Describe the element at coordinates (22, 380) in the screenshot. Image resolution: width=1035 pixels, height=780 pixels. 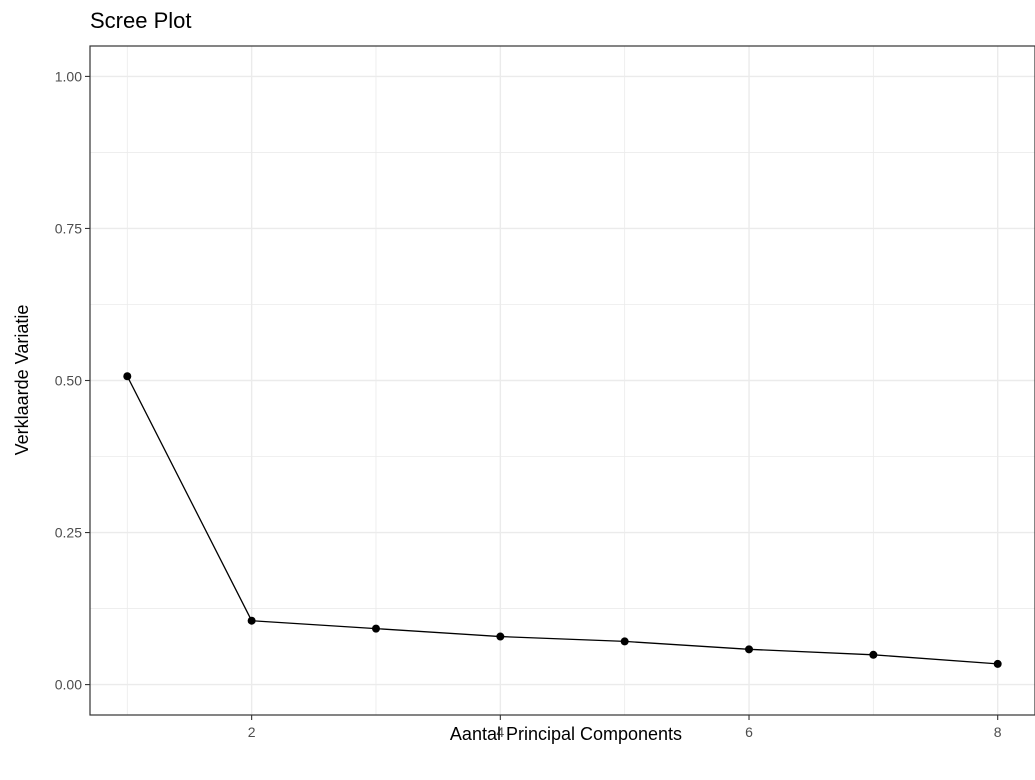
I see `y-axis-title: Verklaarde Variatie` at that location.